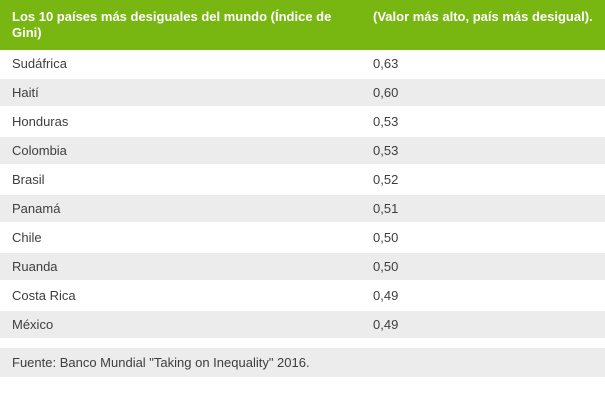 This screenshot has height=409, width=605. Describe the element at coordinates (483, 16) in the screenshot. I see `table-header-subtitle: (Valor más alto, país más desigual).` at that location.